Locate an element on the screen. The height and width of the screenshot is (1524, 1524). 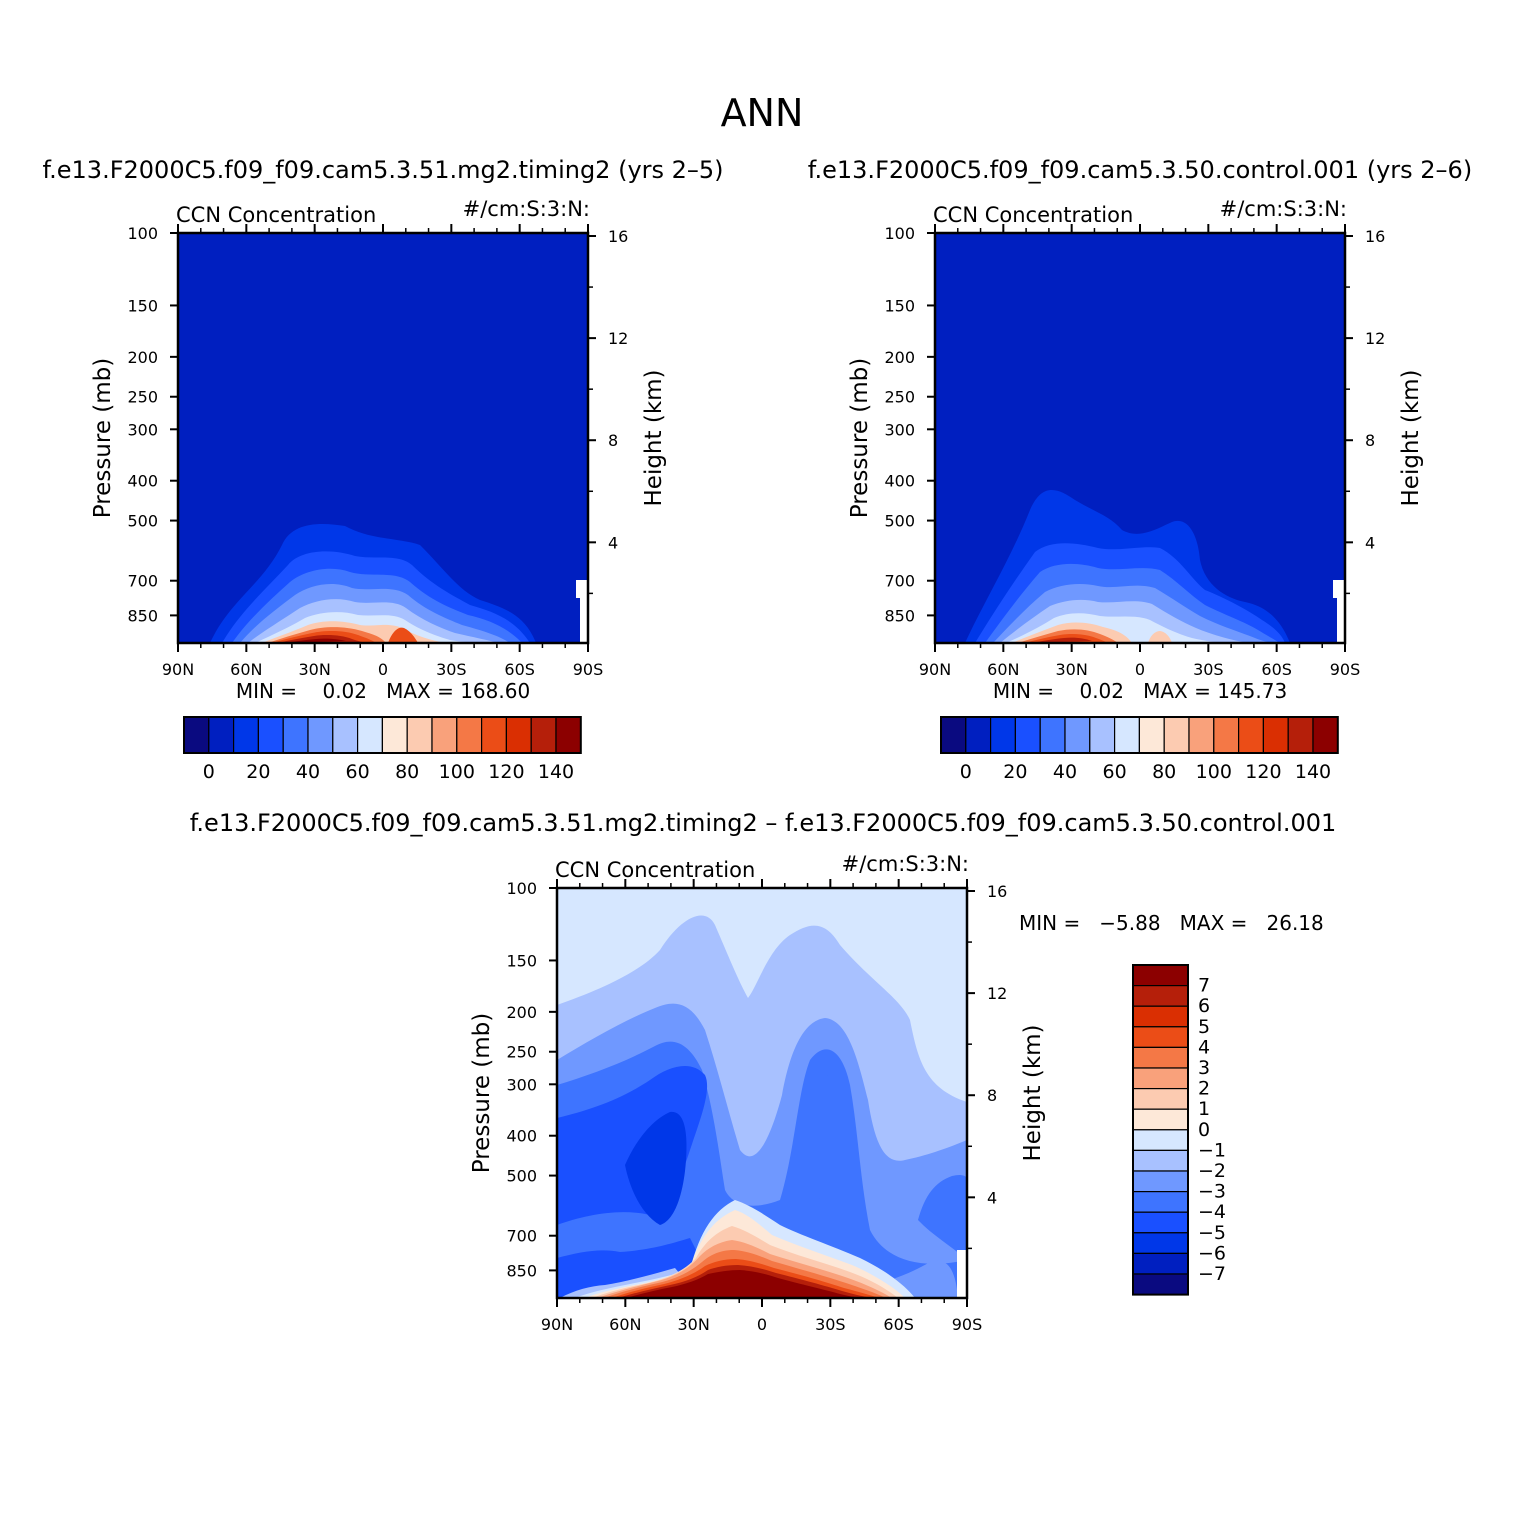
pressure-tick-label: 500 is located at coordinates (899, 521).